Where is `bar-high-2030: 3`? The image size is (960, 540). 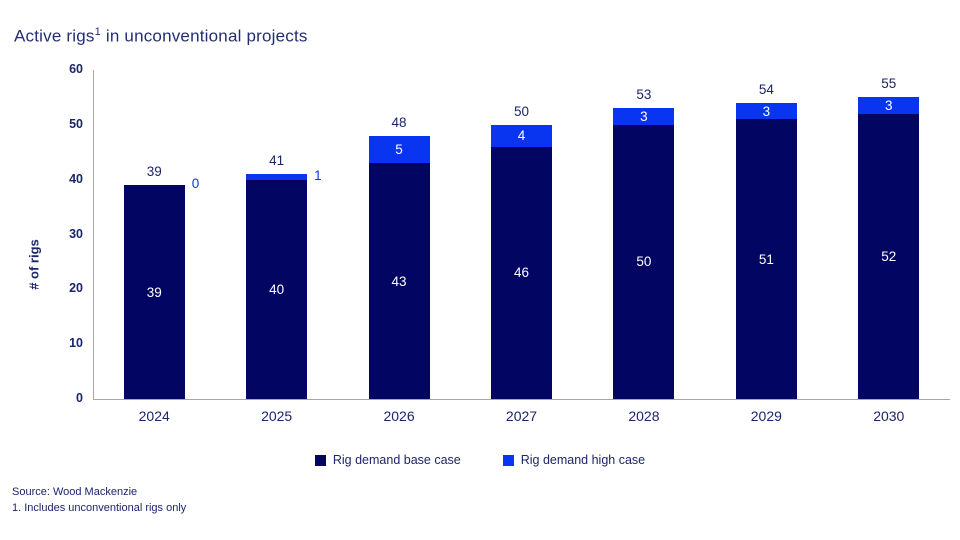
bar-high-2030: 3 is located at coordinates (889, 105).